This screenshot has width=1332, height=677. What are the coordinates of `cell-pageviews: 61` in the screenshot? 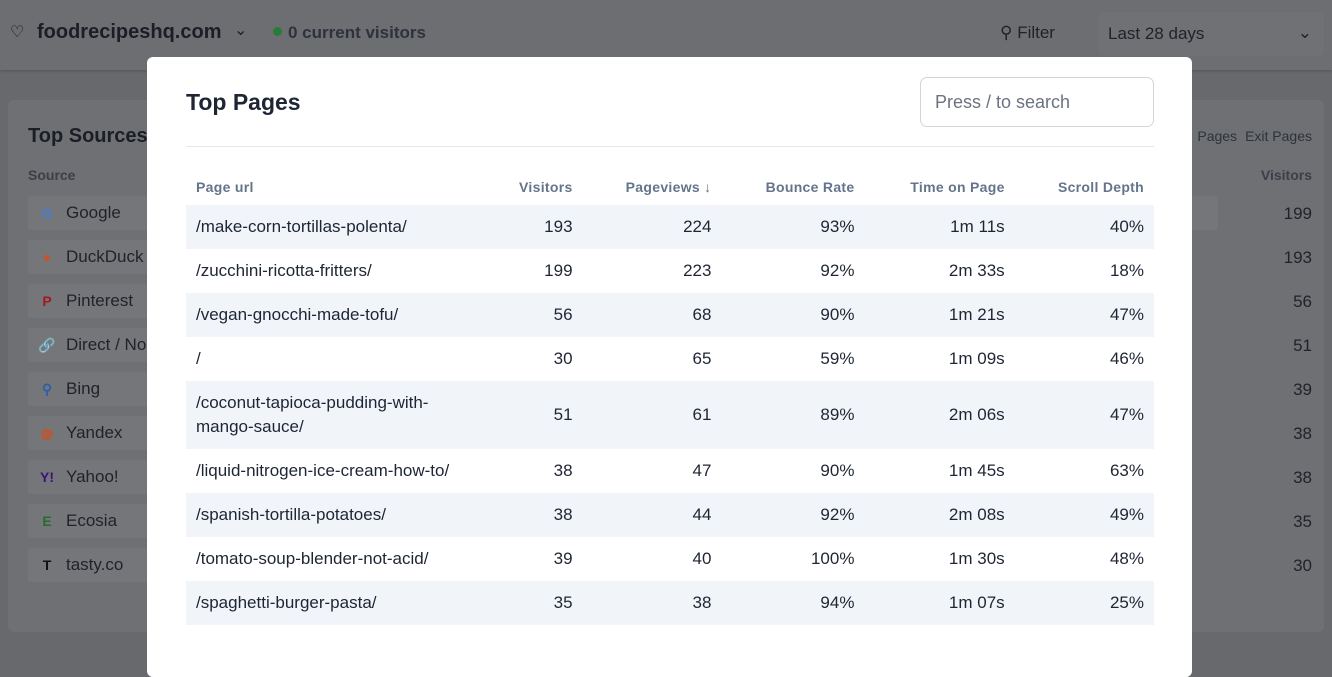 It's located at (652, 415).